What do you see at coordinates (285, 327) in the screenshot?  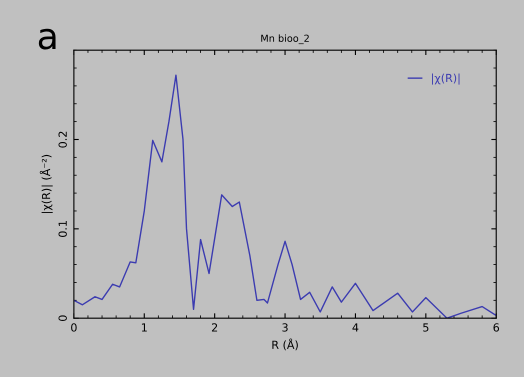 I see `x-tick-label: 3` at bounding box center [285, 327].